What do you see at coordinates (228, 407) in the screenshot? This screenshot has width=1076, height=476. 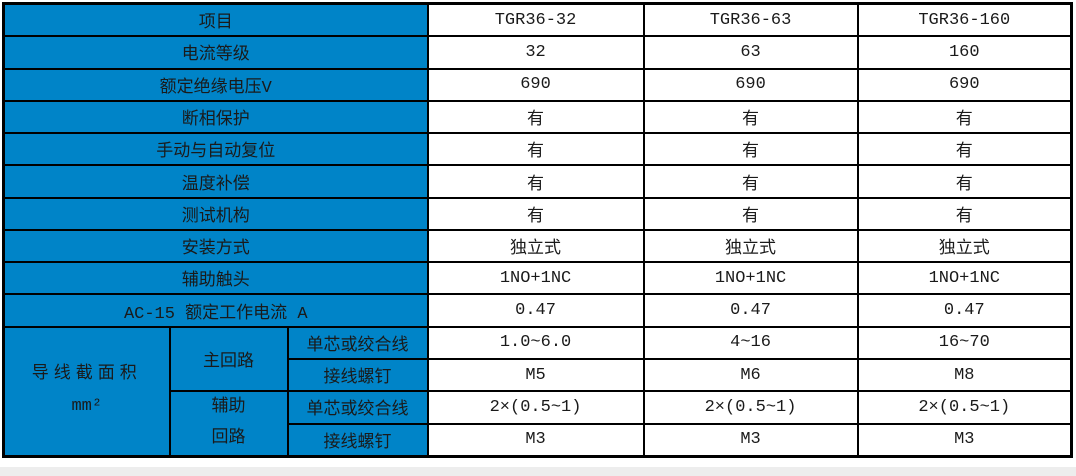 I see `subgroup-label-aux-line1: 辅助` at bounding box center [228, 407].